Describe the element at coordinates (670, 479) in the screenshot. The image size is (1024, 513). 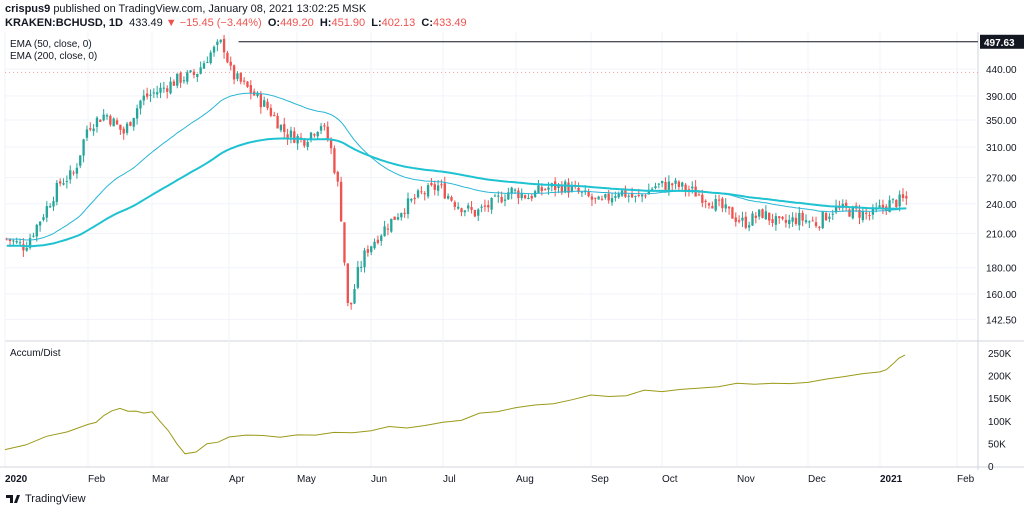
I see `time-tick-label: Oct` at that location.